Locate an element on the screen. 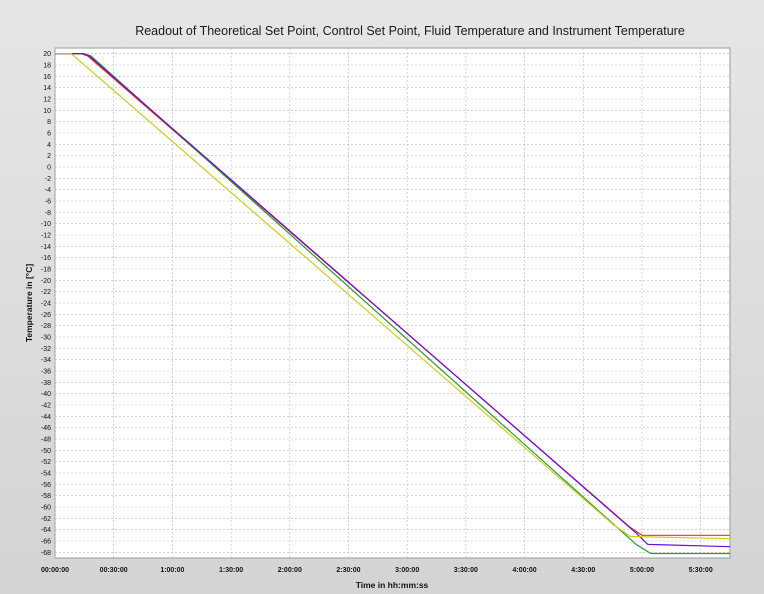 This screenshot has height=594, width=764. y-tick-label: -50 is located at coordinates (46, 451).